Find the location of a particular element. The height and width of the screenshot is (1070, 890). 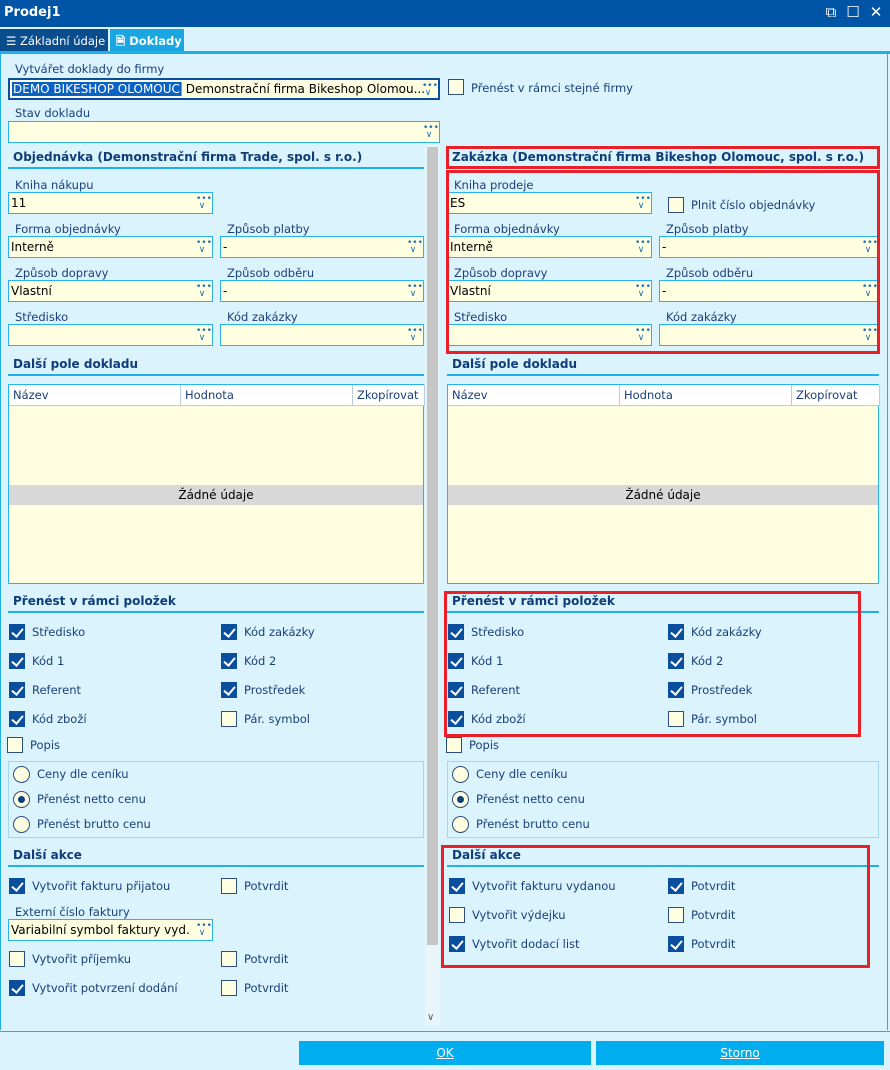

confirm-delivery-confirmation-checkbox is located at coordinates (229, 988).